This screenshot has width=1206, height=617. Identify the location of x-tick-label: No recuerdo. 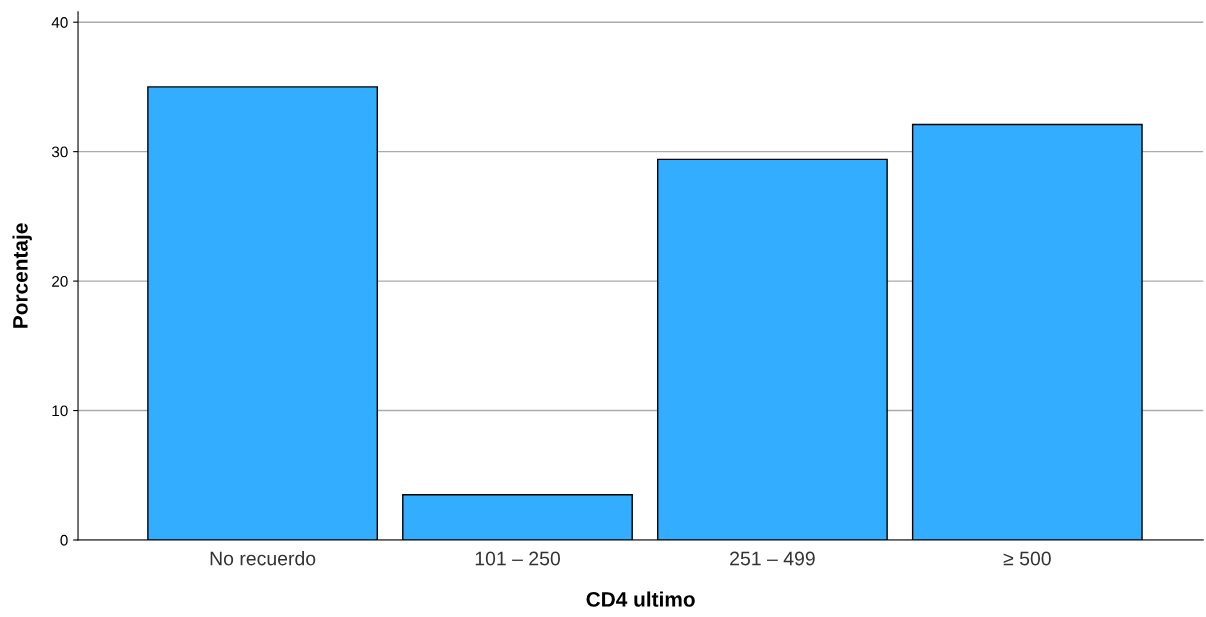
(263, 558).